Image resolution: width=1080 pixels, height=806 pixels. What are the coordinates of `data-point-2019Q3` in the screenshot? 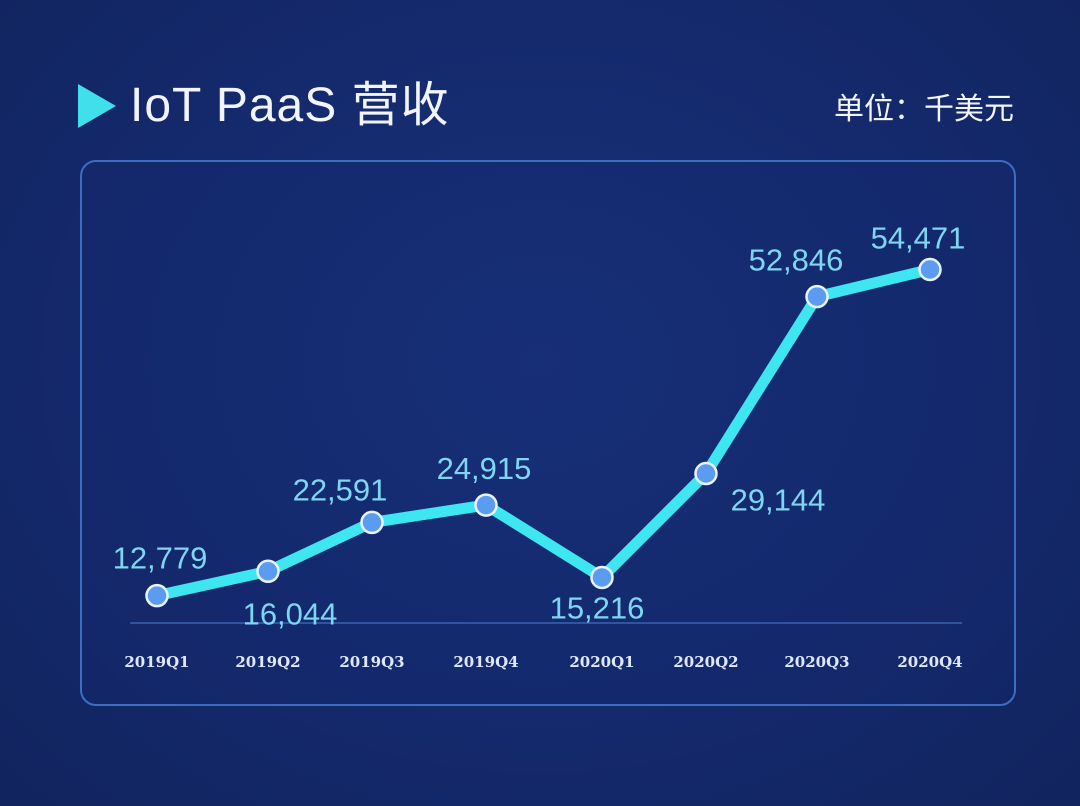 It's located at (372, 522).